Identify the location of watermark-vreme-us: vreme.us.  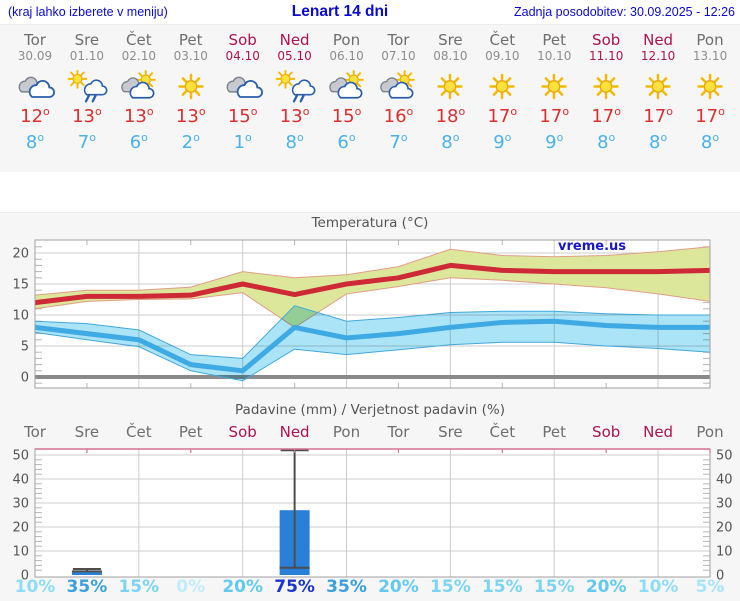
(592, 246).